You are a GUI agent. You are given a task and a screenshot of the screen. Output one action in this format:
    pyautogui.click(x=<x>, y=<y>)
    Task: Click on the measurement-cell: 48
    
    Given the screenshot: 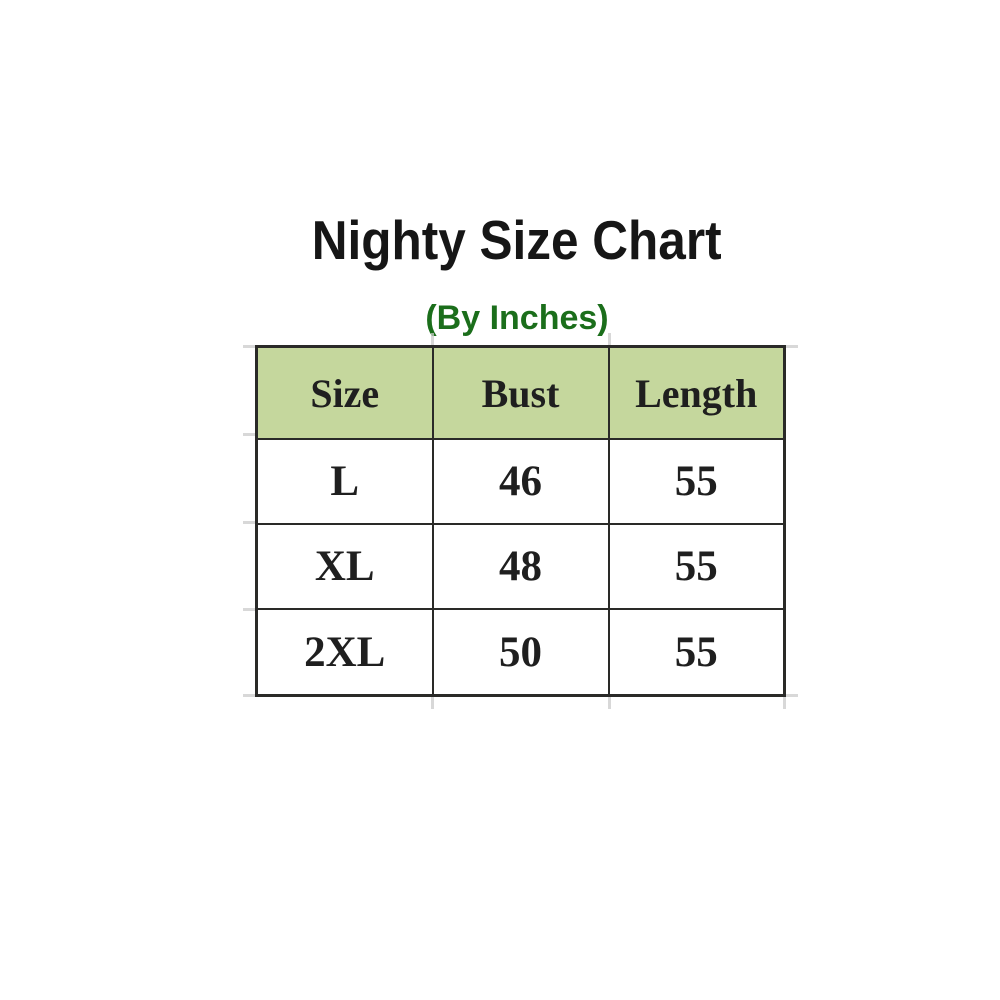 What is the action you would take?
    pyautogui.click(x=520, y=567)
    